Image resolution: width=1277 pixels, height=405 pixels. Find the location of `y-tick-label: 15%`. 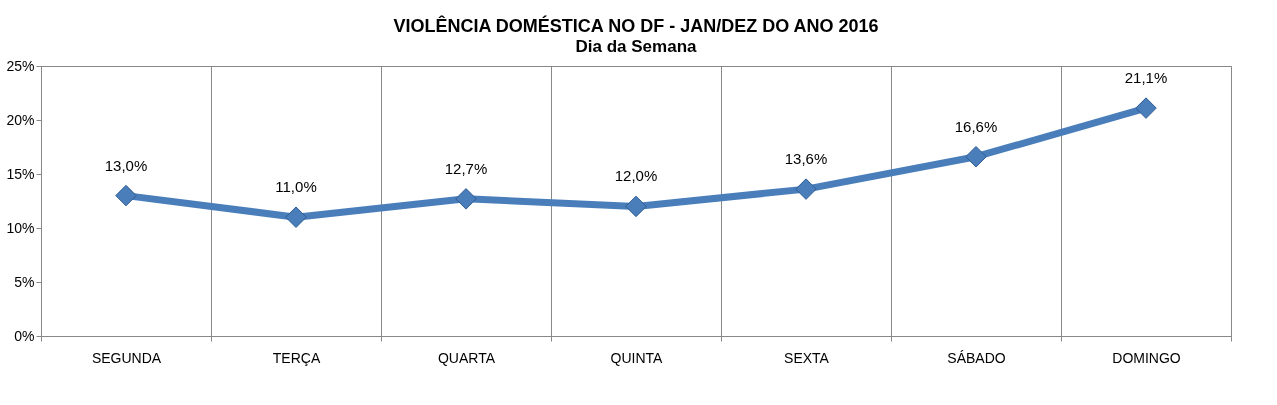

y-tick-label: 15% is located at coordinates (20, 173).